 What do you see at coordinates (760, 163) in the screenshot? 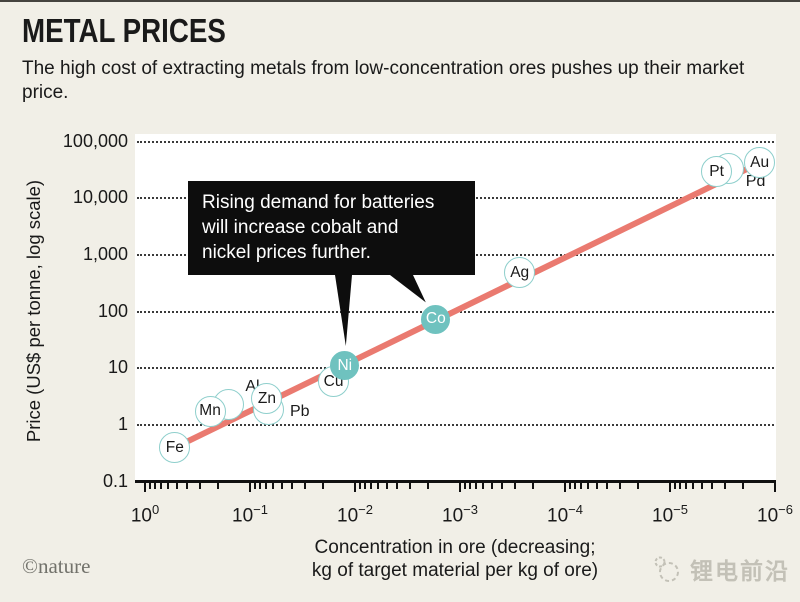
I see `data-point-au: Au` at bounding box center [760, 163].